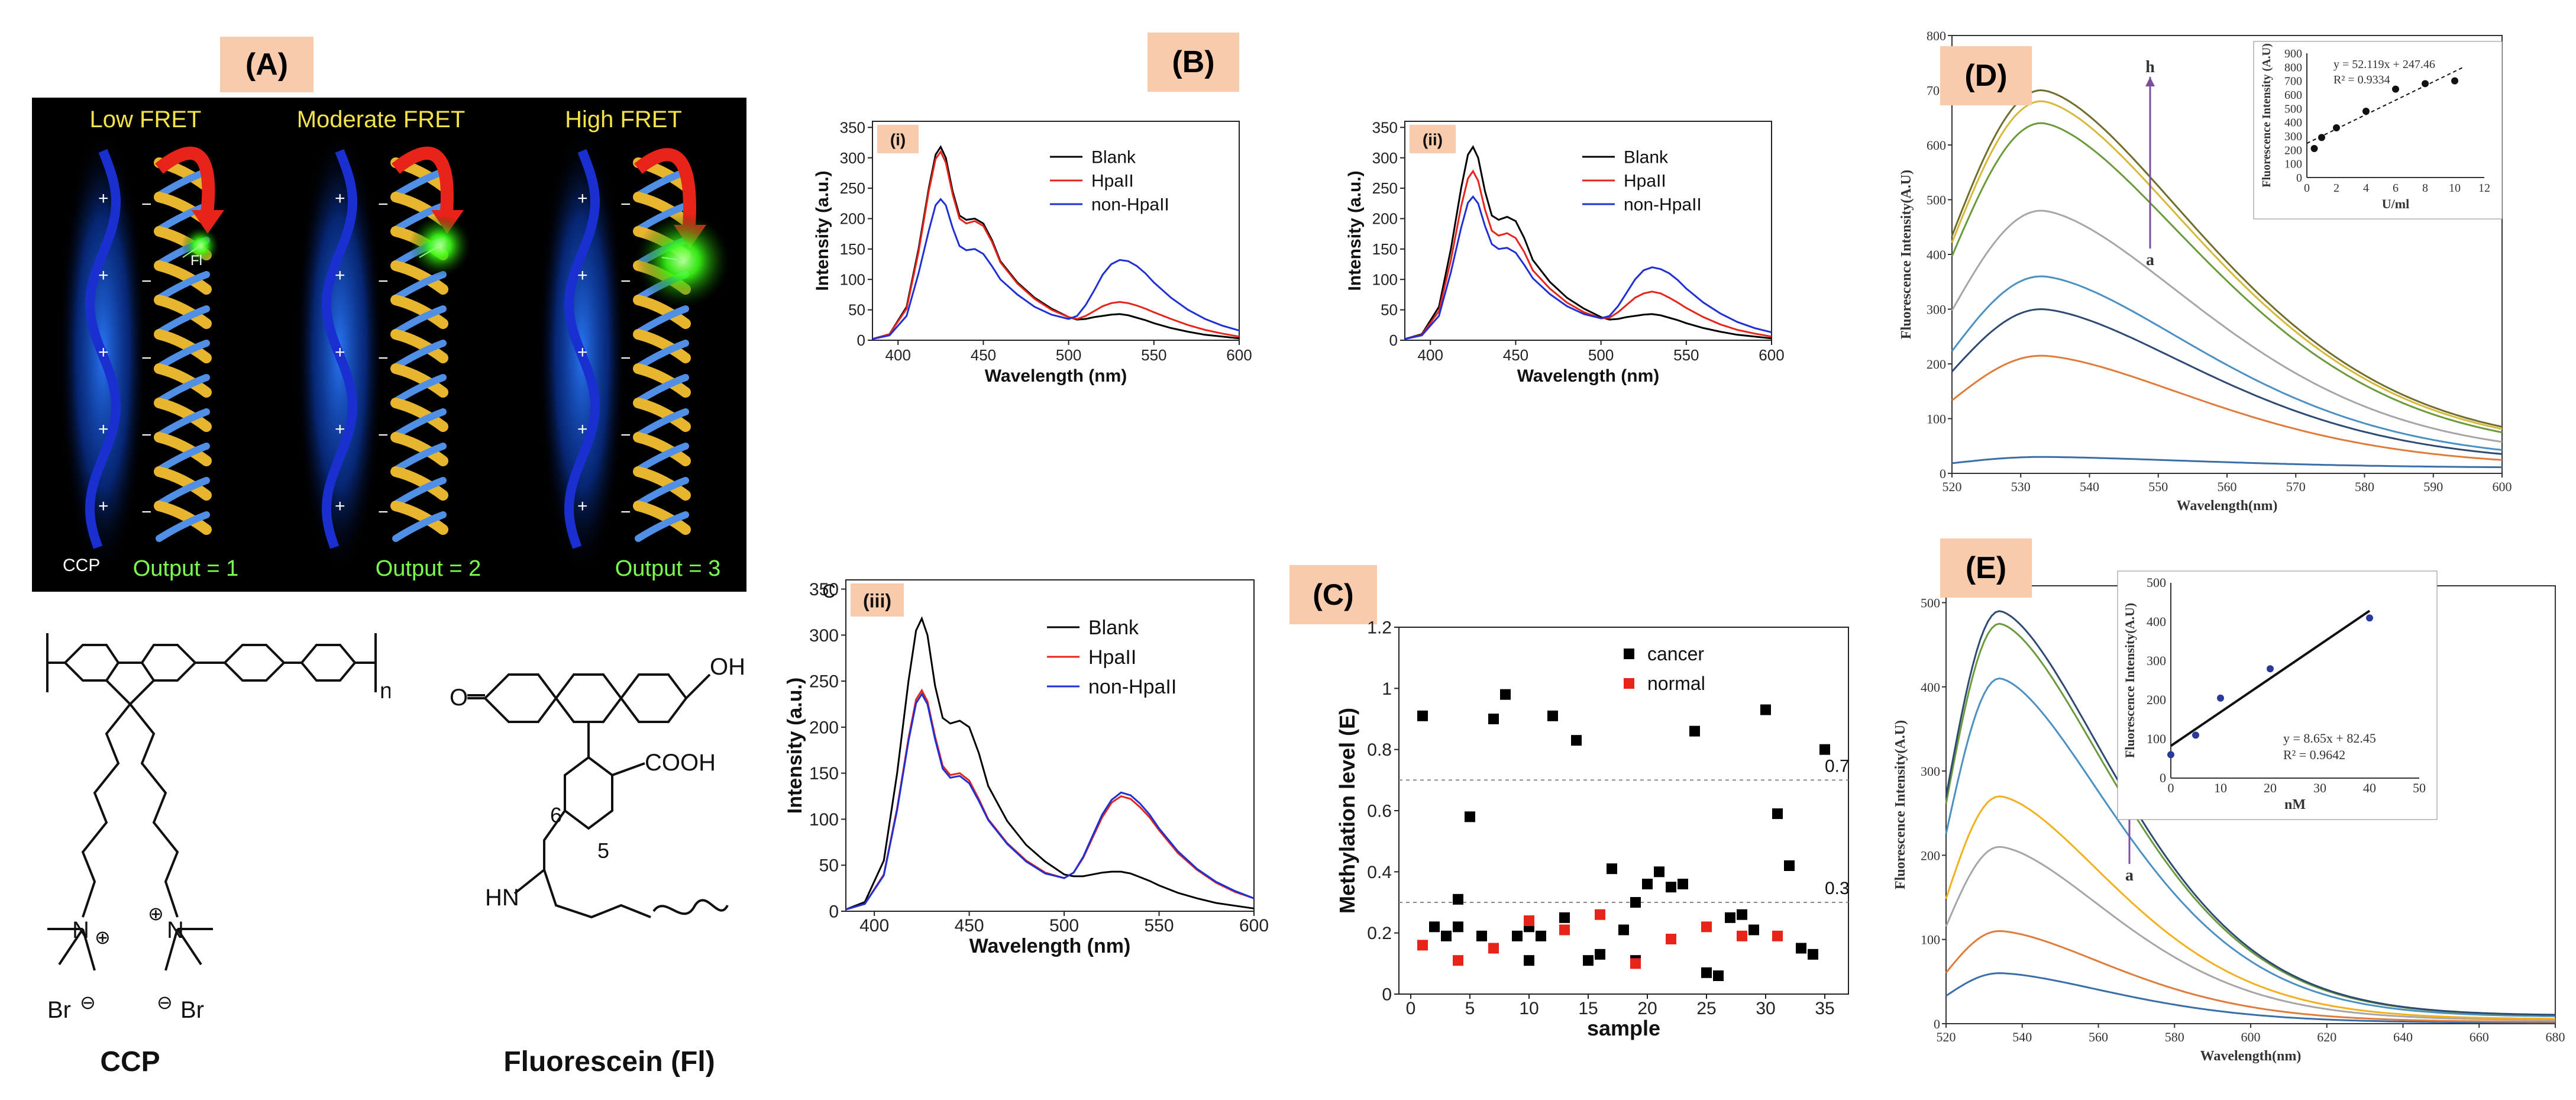  I want to click on dna-minus-2-2: −, so click(383, 281).